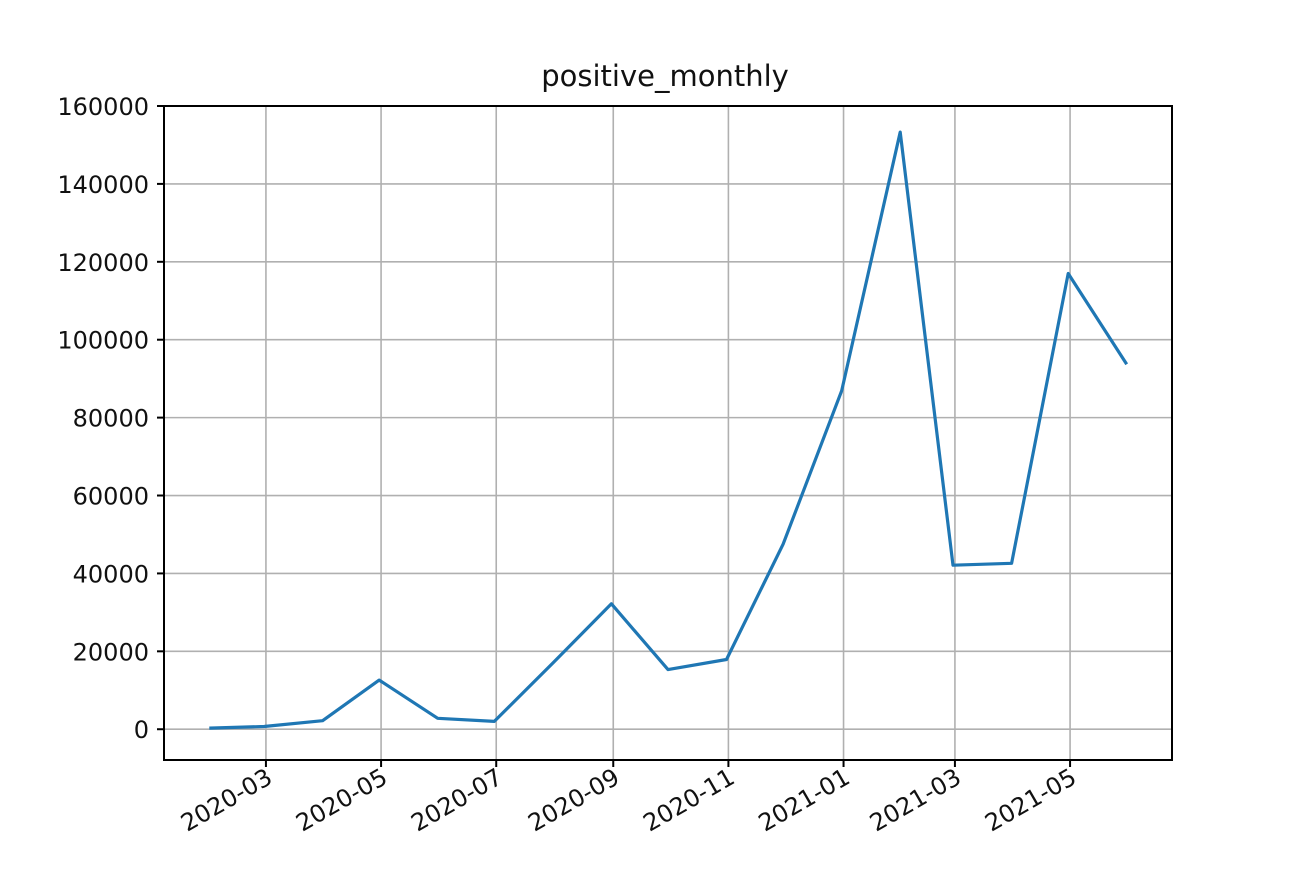 The height and width of the screenshot is (871, 1300). What do you see at coordinates (804, 800) in the screenshot?
I see `x-tick-label: 2021-01` at bounding box center [804, 800].